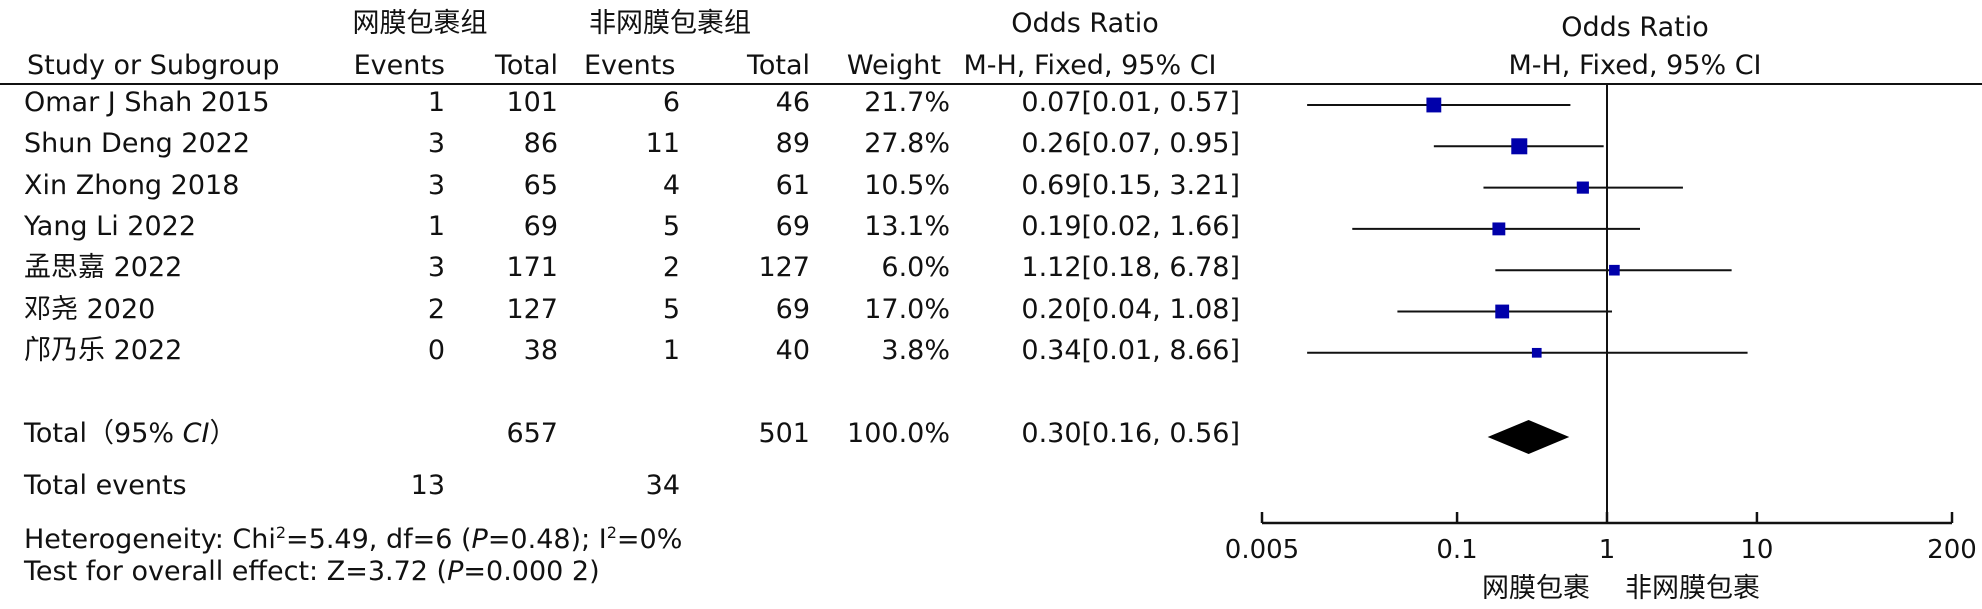 The image size is (1982, 609). What do you see at coordinates (784, 268) in the screenshot?
I see `study-total2: 127` at bounding box center [784, 268].